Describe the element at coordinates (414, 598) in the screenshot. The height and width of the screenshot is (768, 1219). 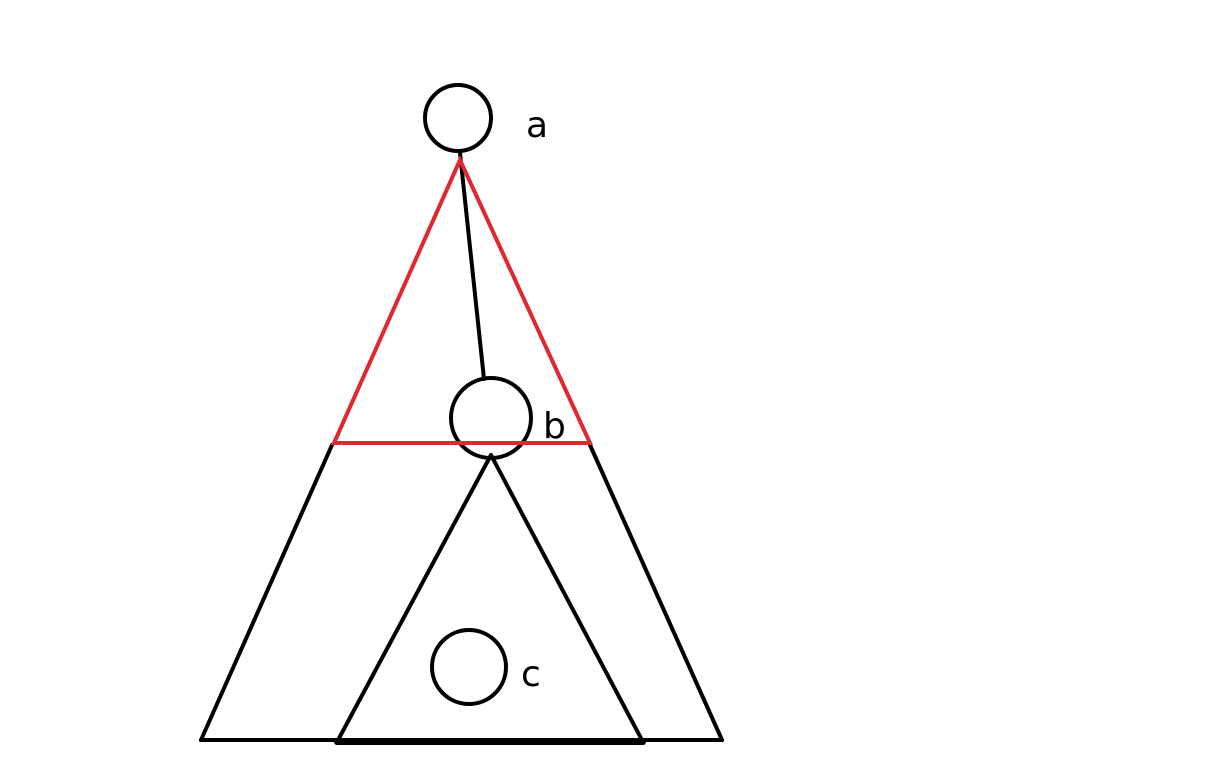
I see `subtree-left-side` at that location.